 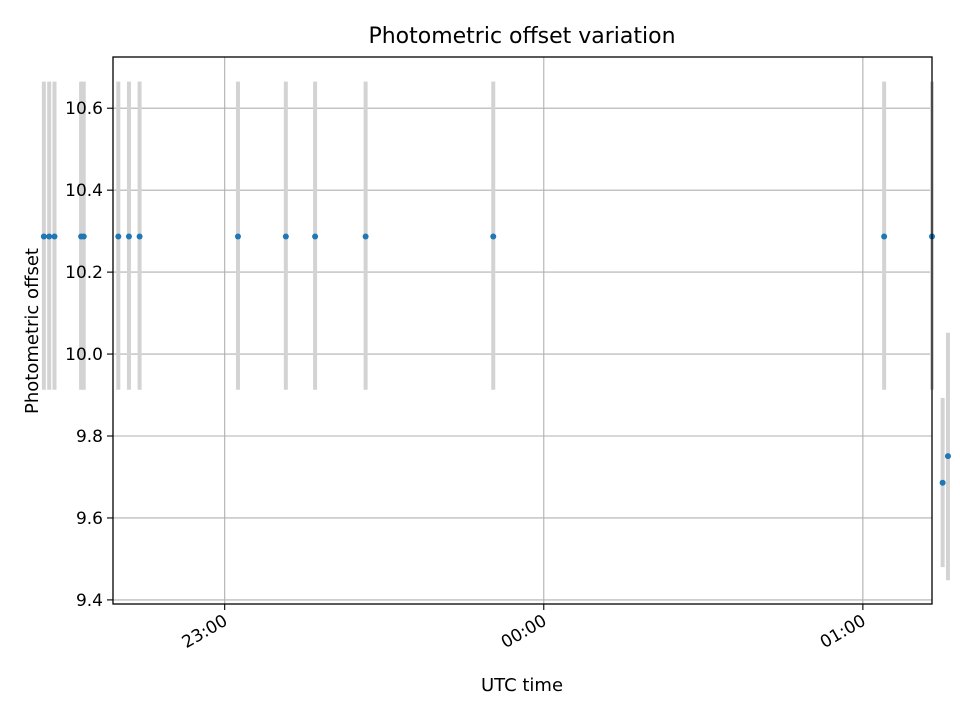 I want to click on y-tick-label: 9.8, so click(x=89, y=437).